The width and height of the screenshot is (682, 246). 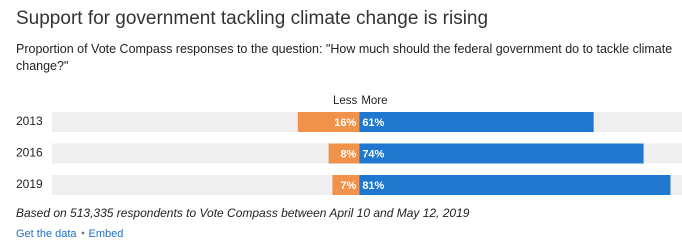 What do you see at coordinates (373, 154) in the screenshot?
I see `value-label: 74%` at bounding box center [373, 154].